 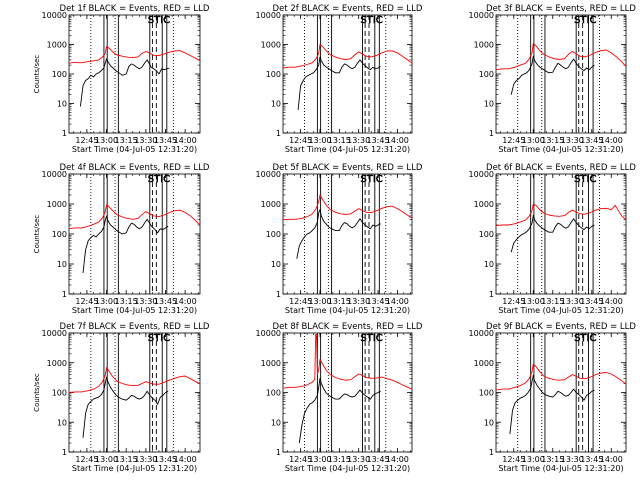 I want to click on chart-title: Det 2f BLACK = Events, RED = LLD, so click(x=348, y=9).